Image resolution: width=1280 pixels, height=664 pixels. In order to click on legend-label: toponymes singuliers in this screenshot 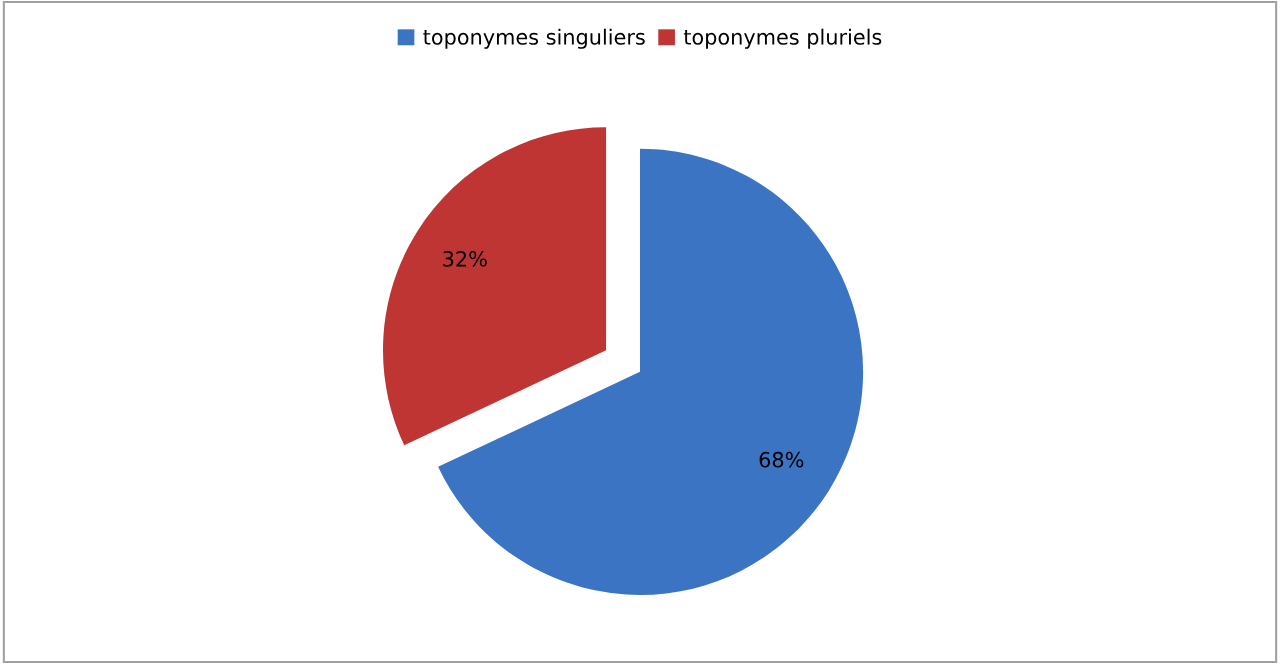, I will do `click(534, 38)`.